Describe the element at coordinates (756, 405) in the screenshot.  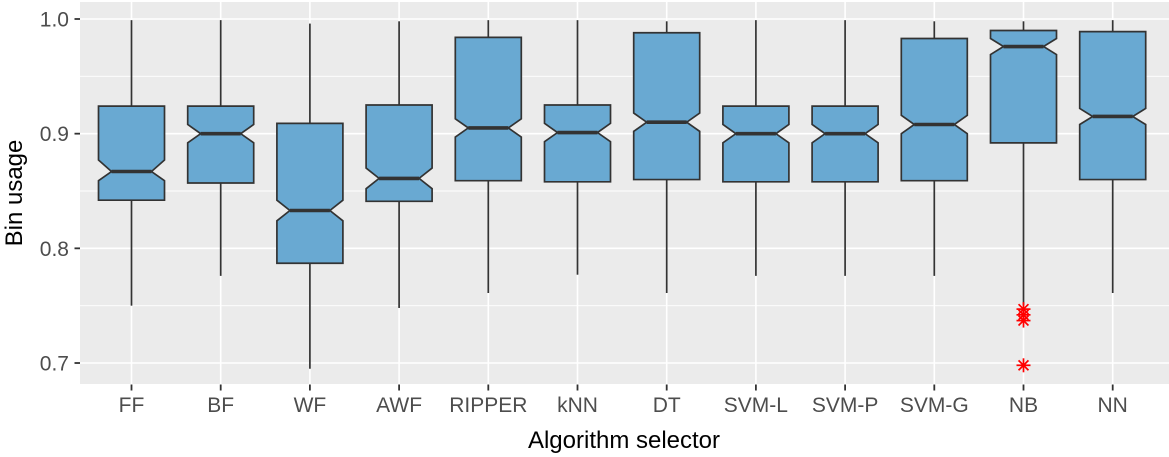
I see `x-tick-label: SVM-L` at that location.